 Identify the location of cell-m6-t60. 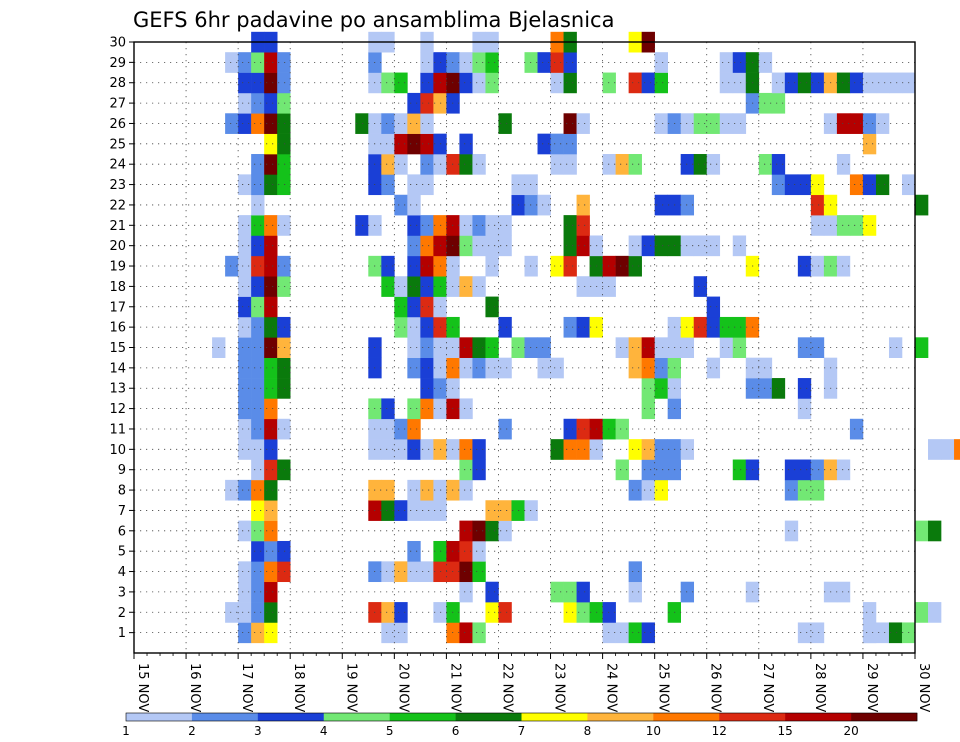
(922, 531).